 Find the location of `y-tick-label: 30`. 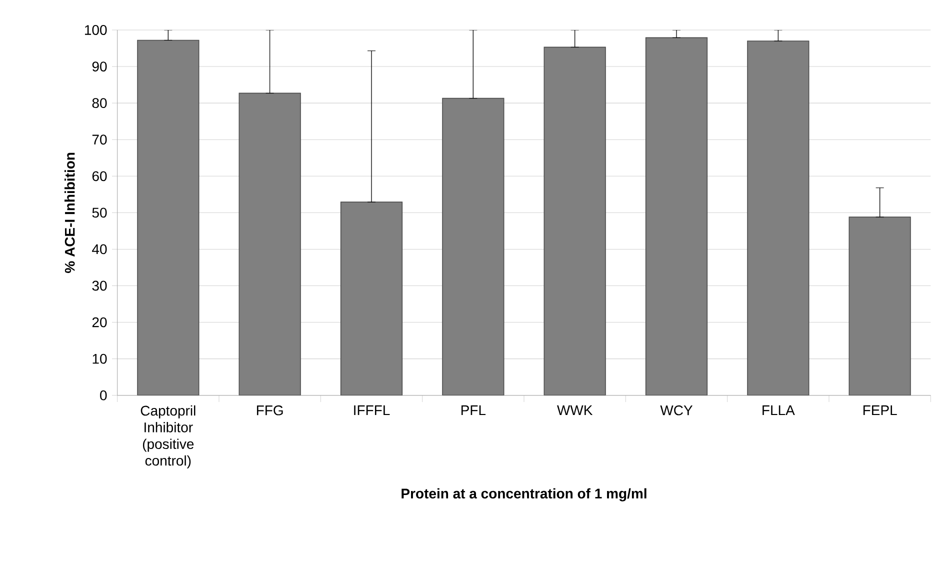

y-tick-label: 30 is located at coordinates (99, 285).